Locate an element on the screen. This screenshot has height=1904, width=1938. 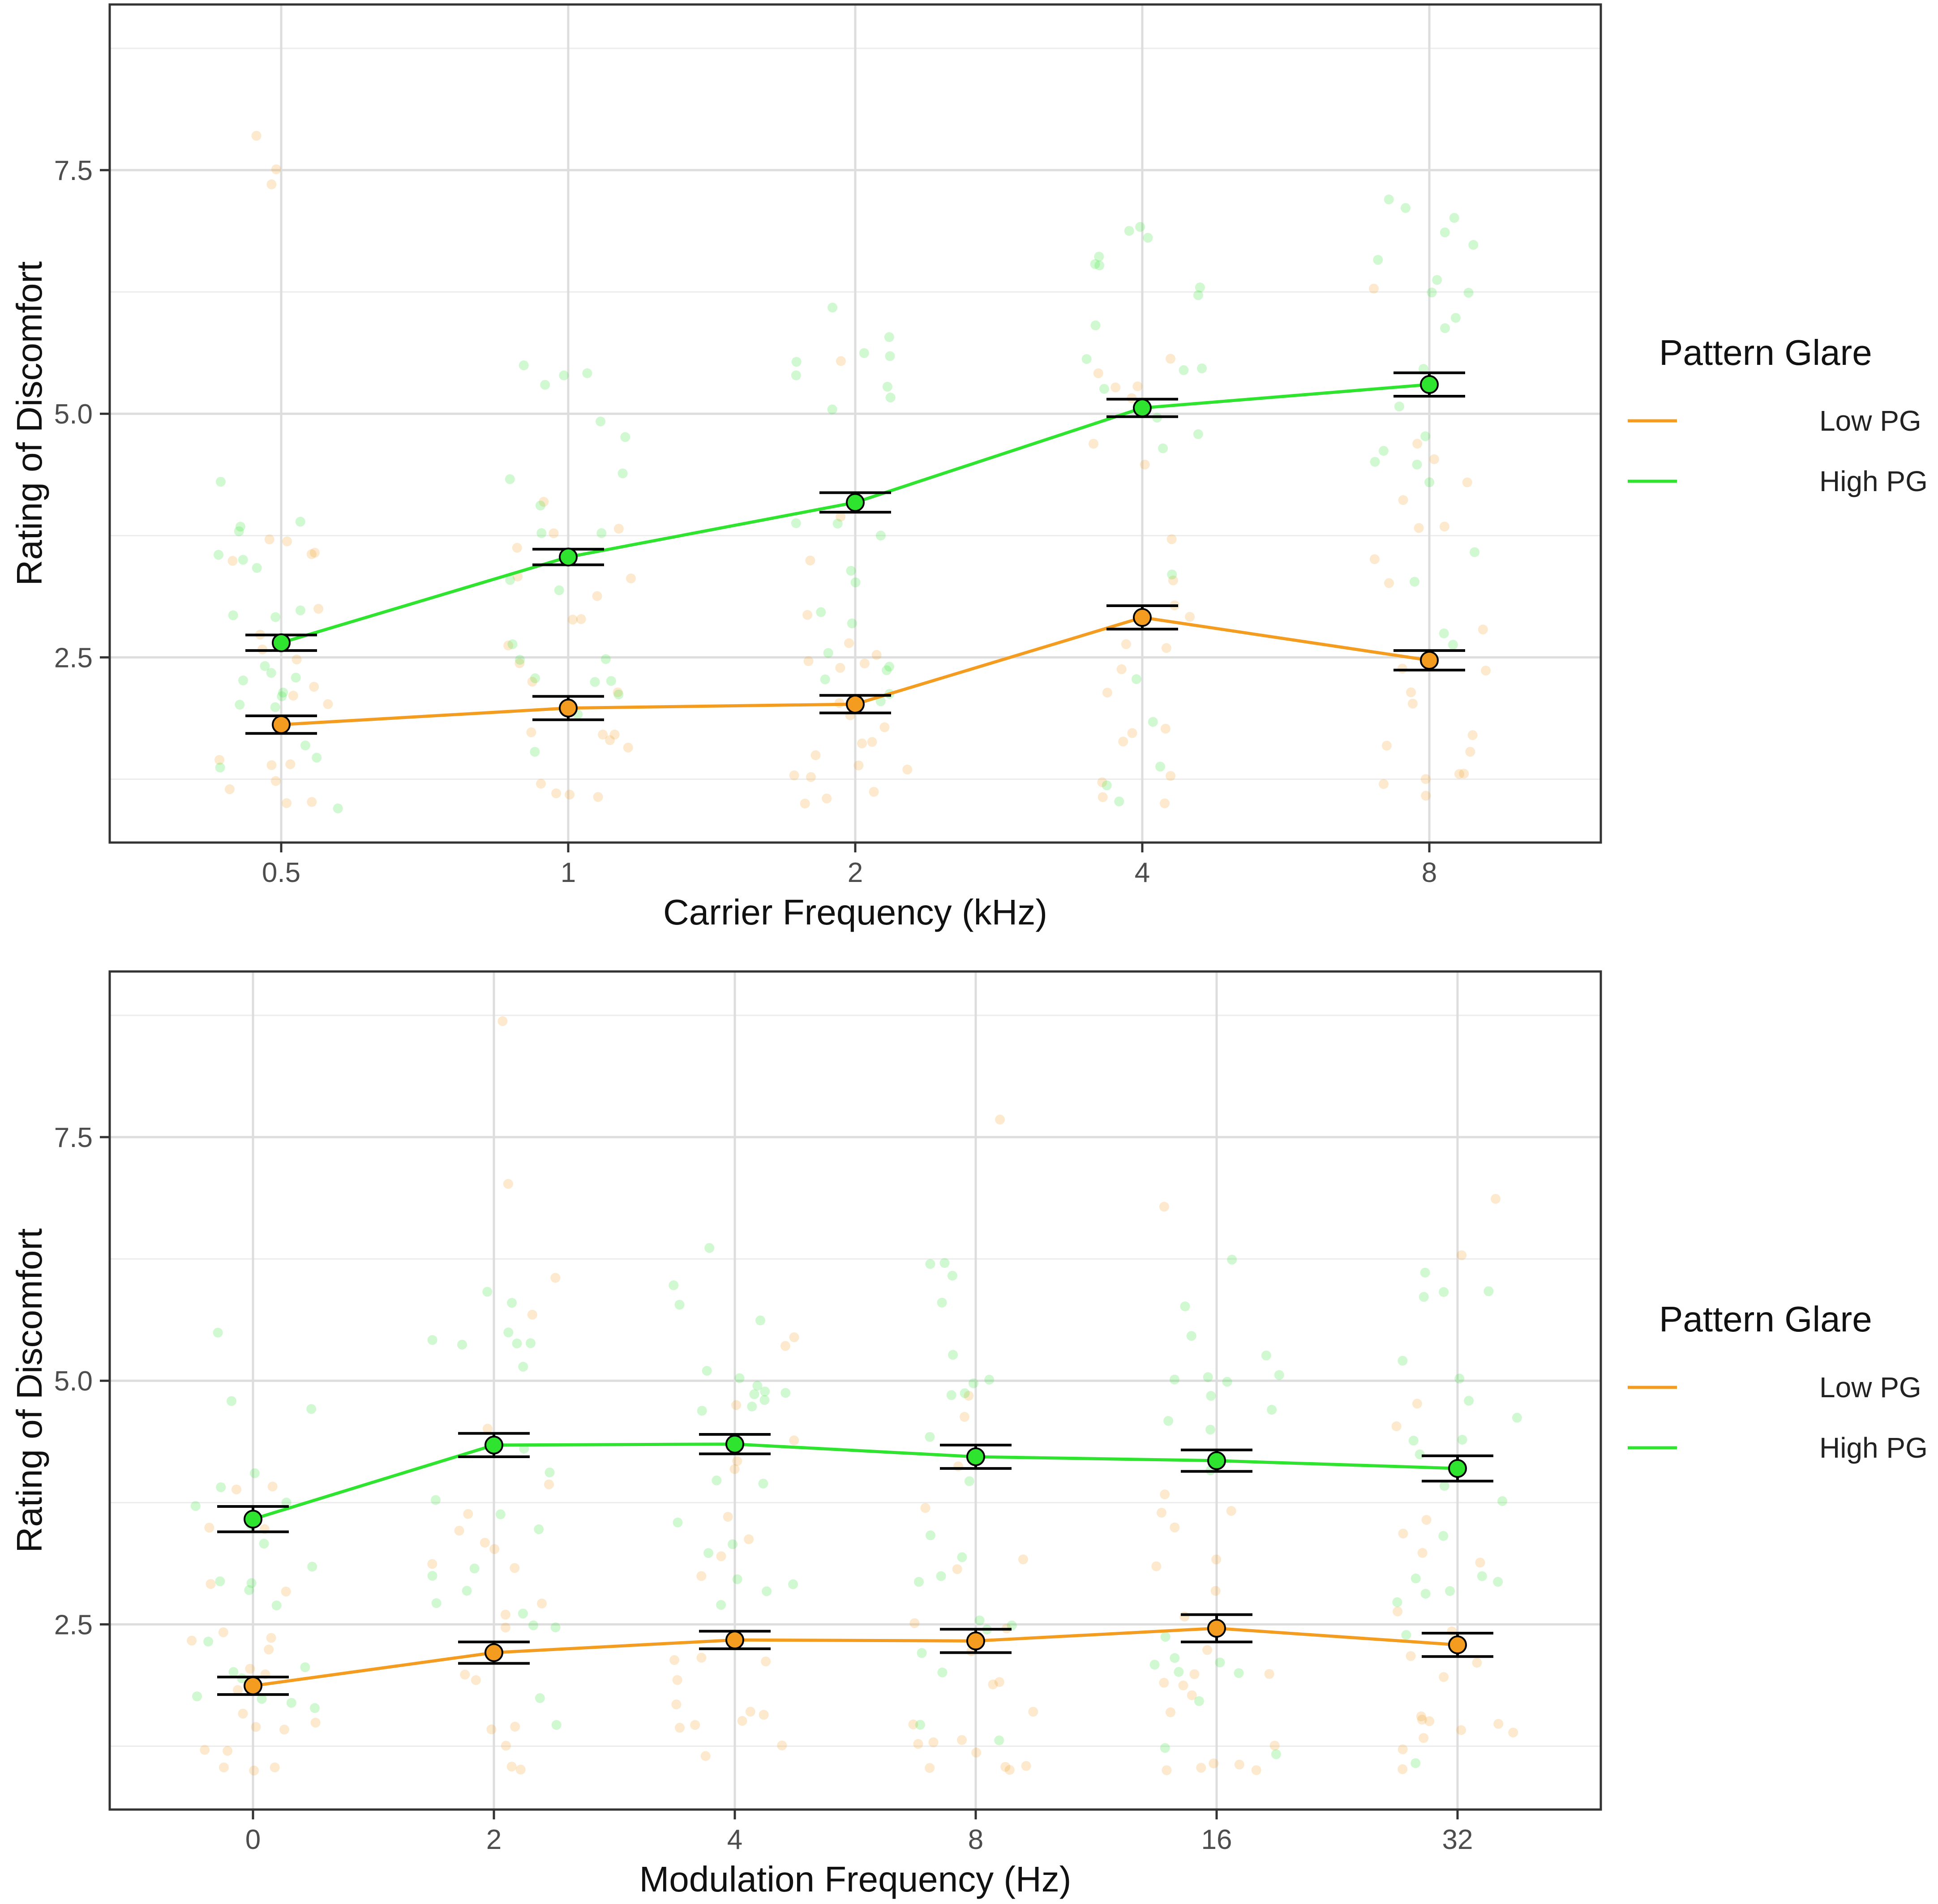
x-tick-label: 8 is located at coordinates (976, 1839).